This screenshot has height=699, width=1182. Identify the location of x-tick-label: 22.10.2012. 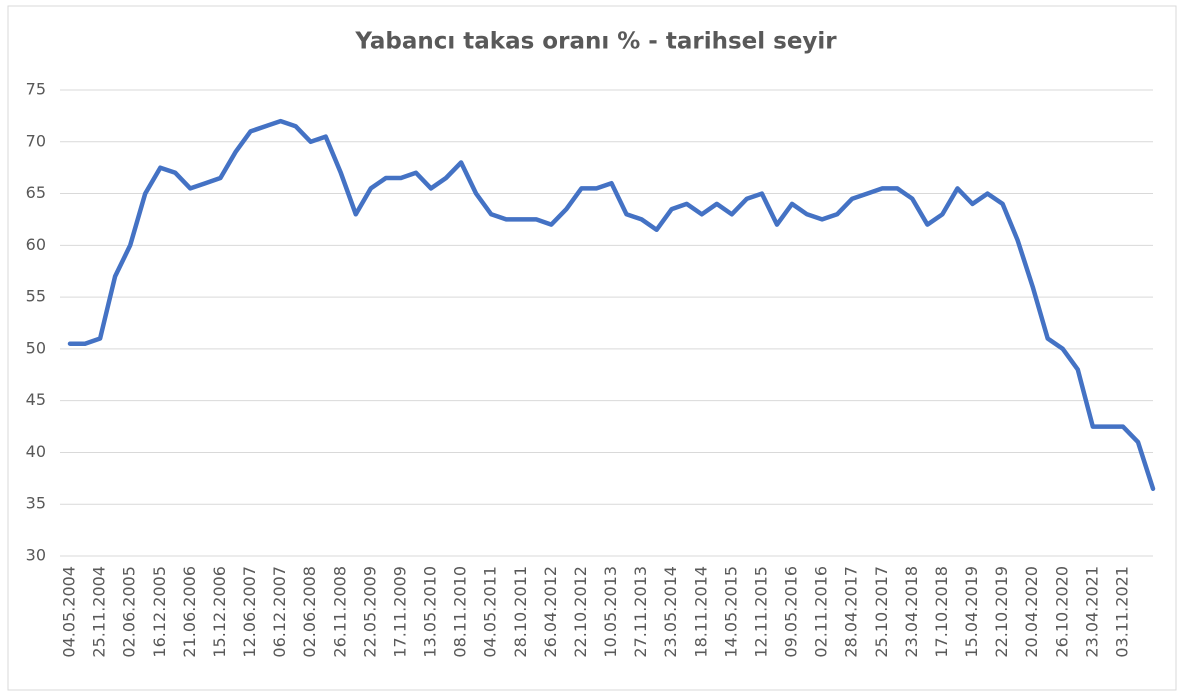
(580, 612).